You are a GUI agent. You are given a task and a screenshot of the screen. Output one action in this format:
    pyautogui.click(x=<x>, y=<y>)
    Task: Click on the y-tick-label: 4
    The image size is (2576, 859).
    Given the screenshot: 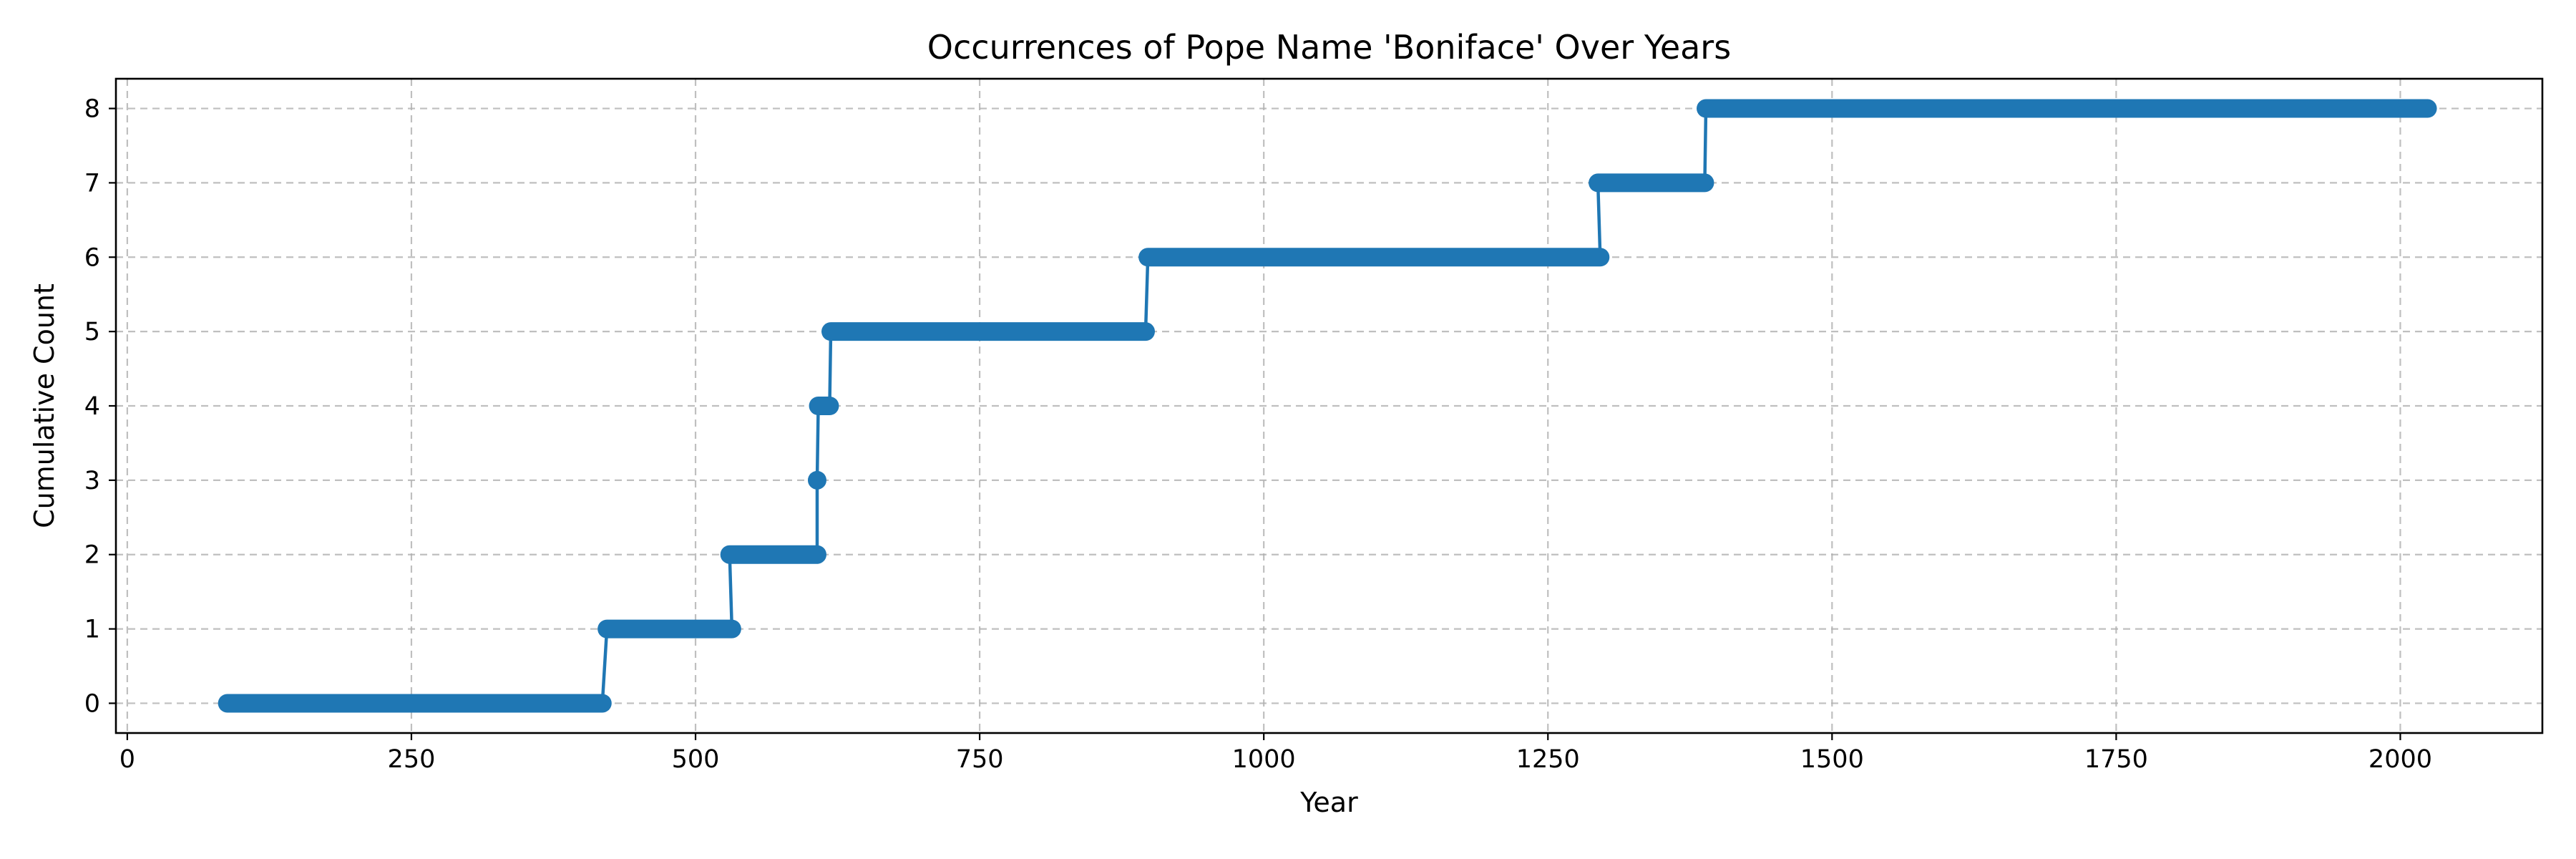 What is the action you would take?
    pyautogui.click(x=92, y=406)
    